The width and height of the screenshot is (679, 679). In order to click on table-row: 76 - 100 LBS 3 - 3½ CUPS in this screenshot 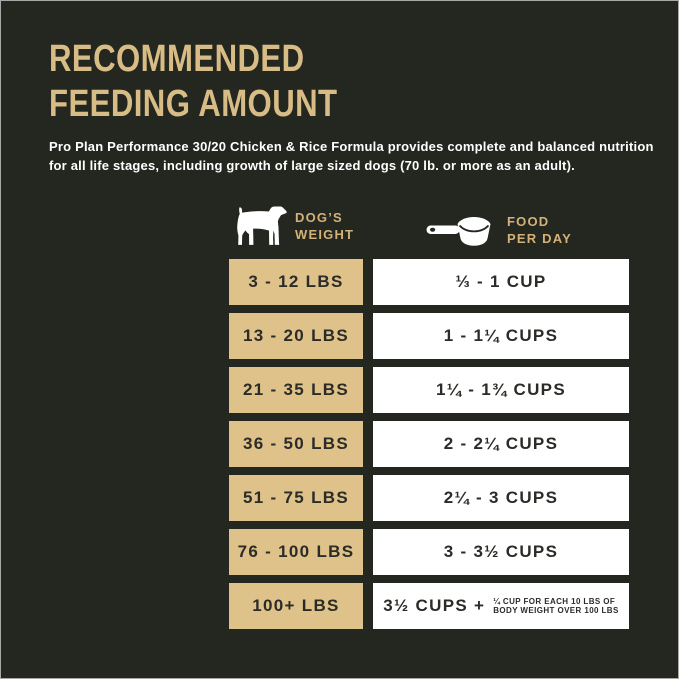, I will do `click(429, 552)`.